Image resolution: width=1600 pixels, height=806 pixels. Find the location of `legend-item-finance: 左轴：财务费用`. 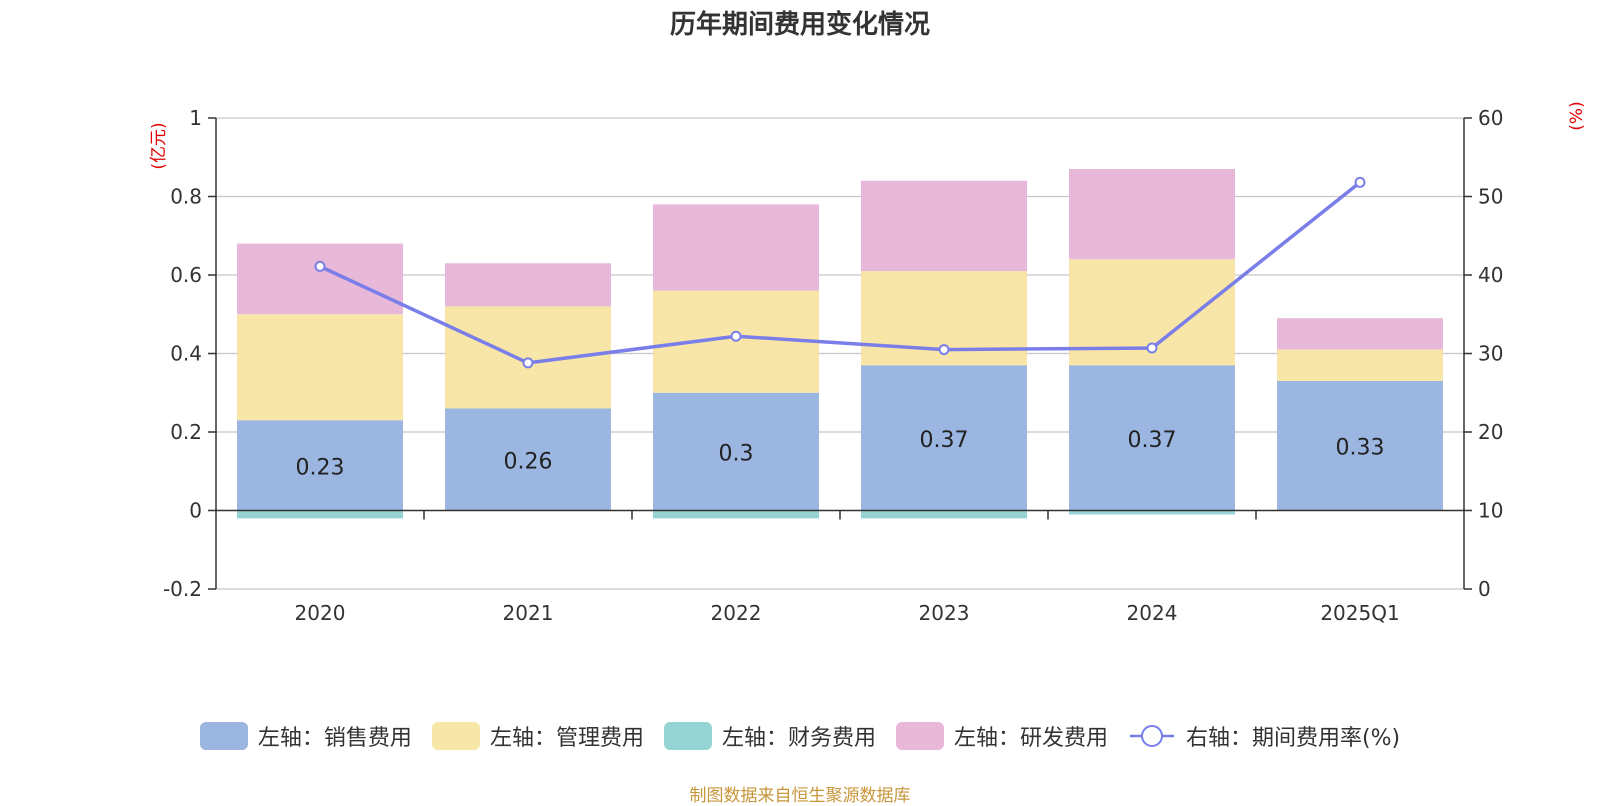

legend-item-finance: 左轴：财务费用 is located at coordinates (769, 736).